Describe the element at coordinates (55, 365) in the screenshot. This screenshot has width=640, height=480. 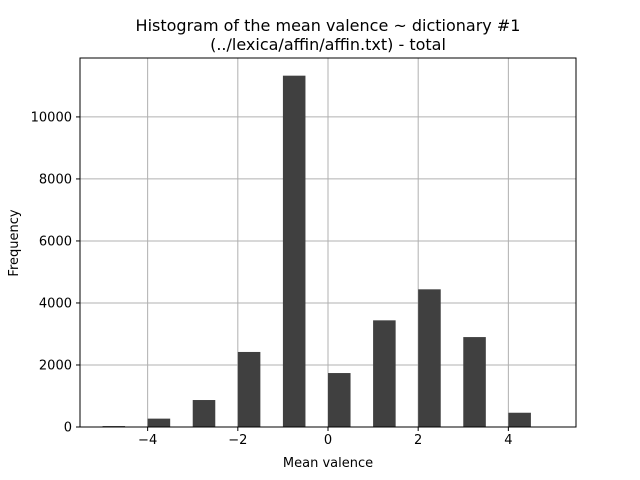
I see `y-tick-label: 2000` at that location.